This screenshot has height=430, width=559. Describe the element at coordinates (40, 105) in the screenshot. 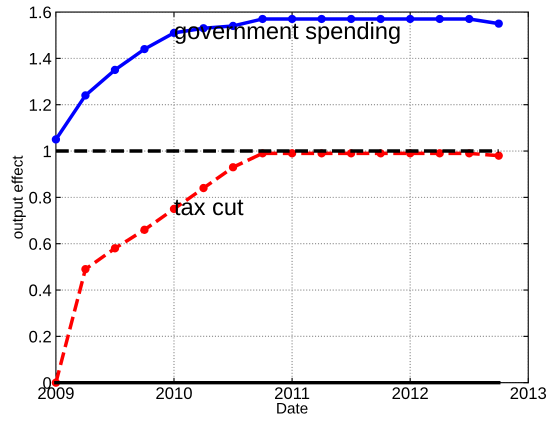

I see `y-tick-label: 1.2` at that location.